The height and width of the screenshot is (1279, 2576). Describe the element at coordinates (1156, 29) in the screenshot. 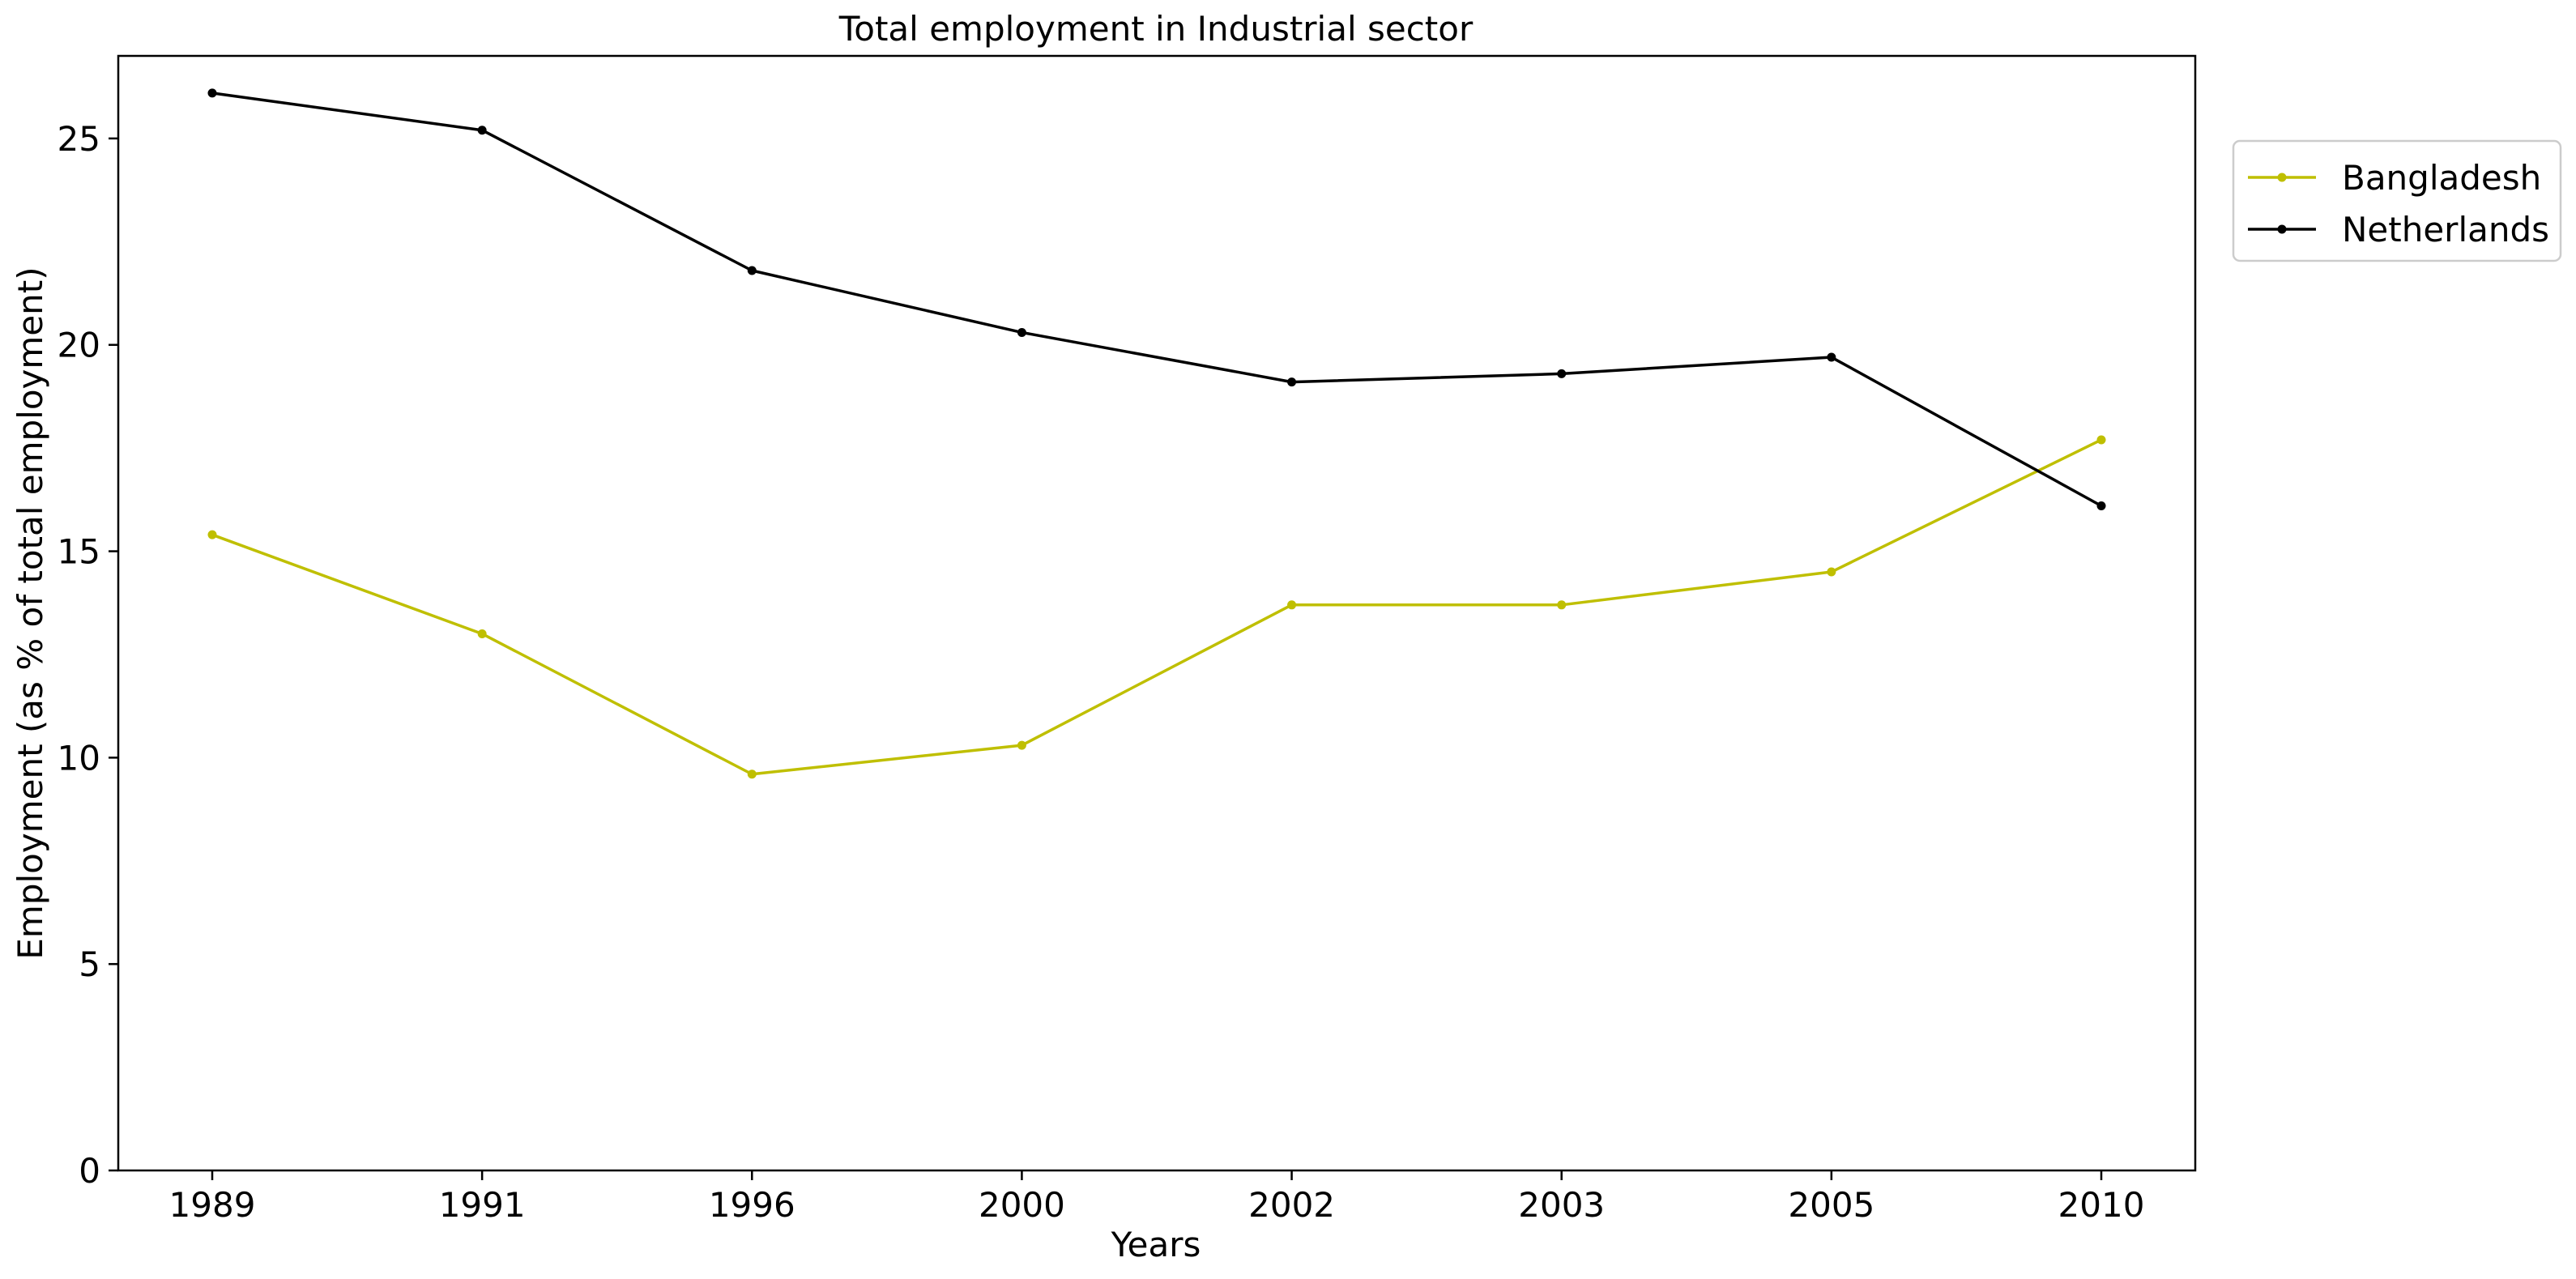

I see `chart-title: Total employment in Industrial sector` at that location.